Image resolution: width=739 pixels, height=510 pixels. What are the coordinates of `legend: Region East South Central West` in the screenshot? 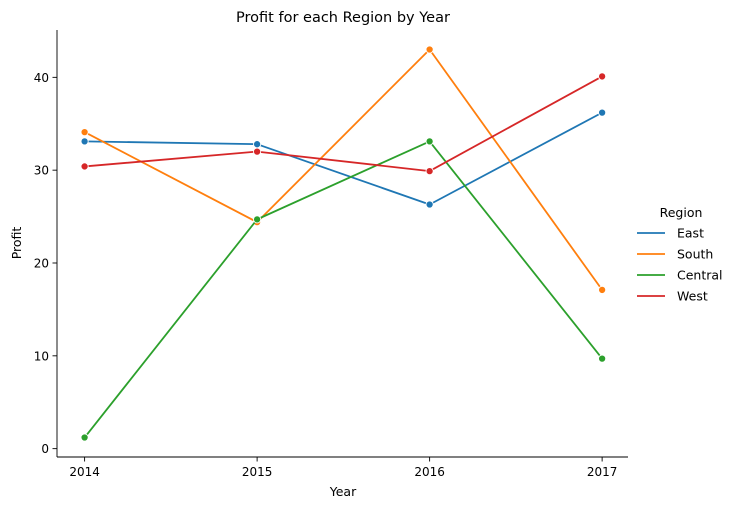 It's located at (680, 254).